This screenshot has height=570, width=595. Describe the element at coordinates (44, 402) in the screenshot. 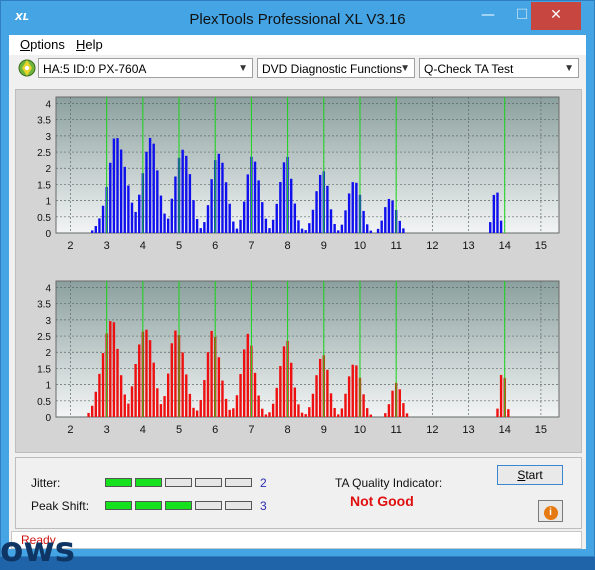

I see `y-tick-label: 0.5` at that location.